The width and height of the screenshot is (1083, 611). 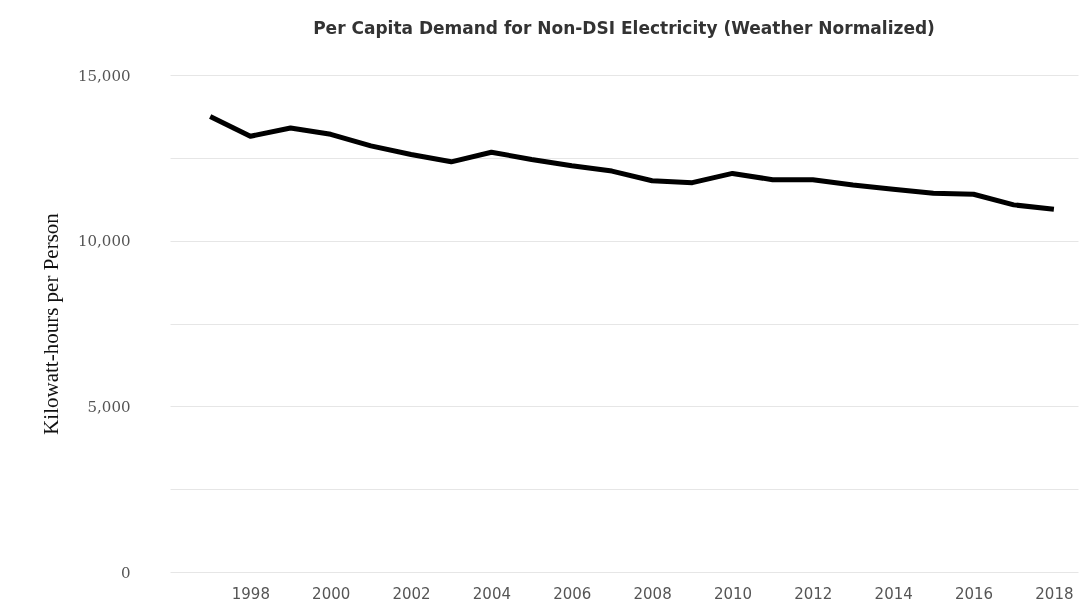 I want to click on x-tick-label: 2008, so click(x=652, y=593).